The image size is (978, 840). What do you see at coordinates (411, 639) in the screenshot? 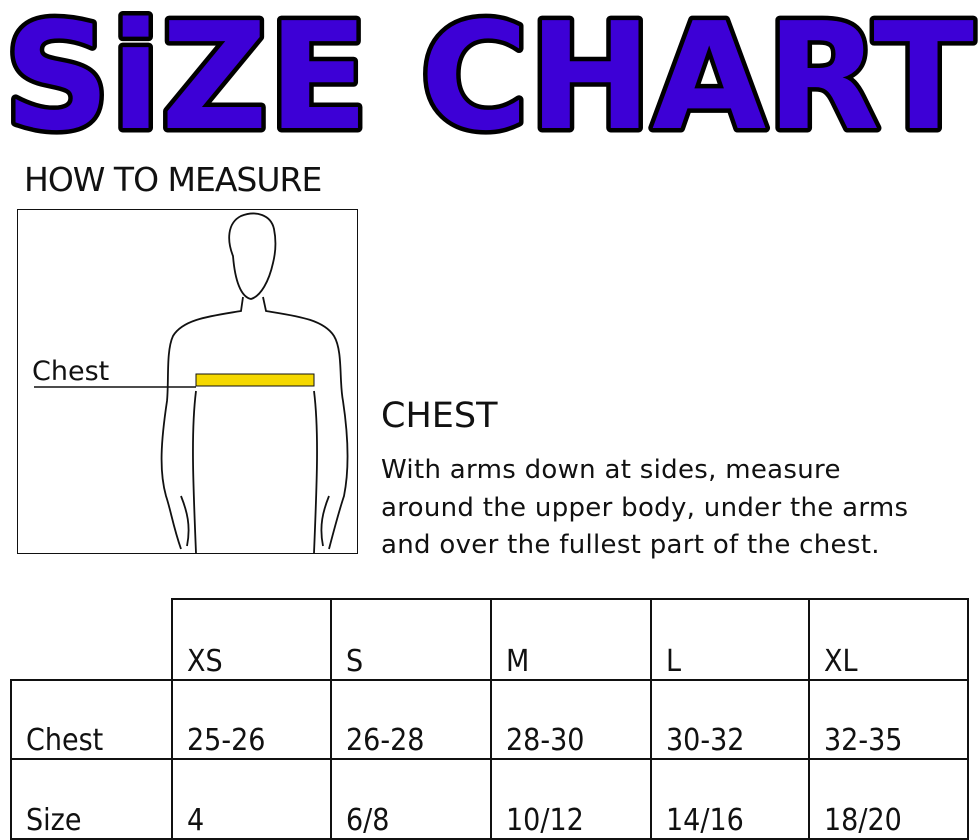
I see `column-header: S` at bounding box center [411, 639].